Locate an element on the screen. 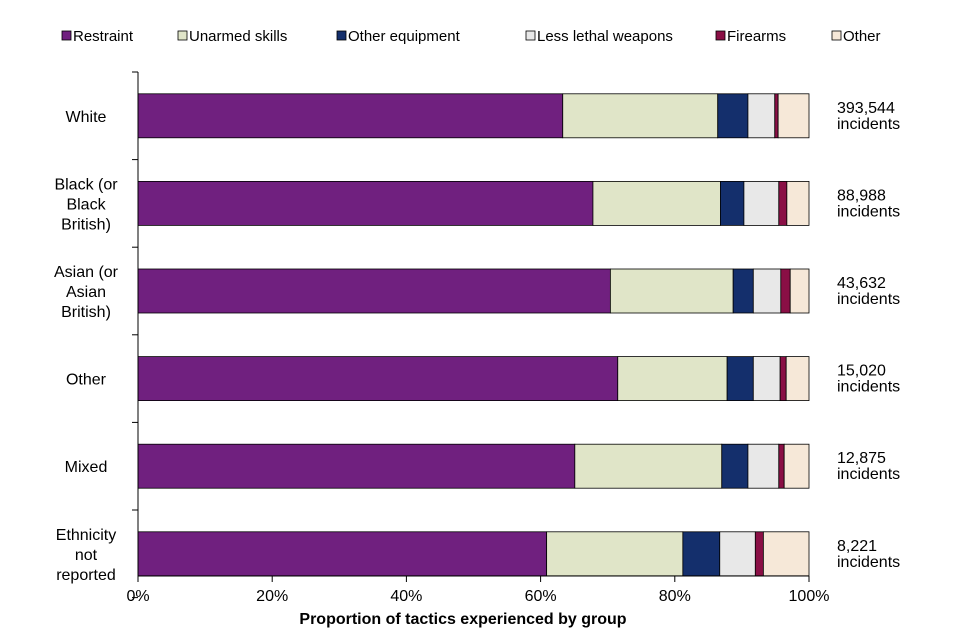 Image resolution: width=960 pixels, height=640 pixels. x-tick-label: 20% is located at coordinates (272, 596).